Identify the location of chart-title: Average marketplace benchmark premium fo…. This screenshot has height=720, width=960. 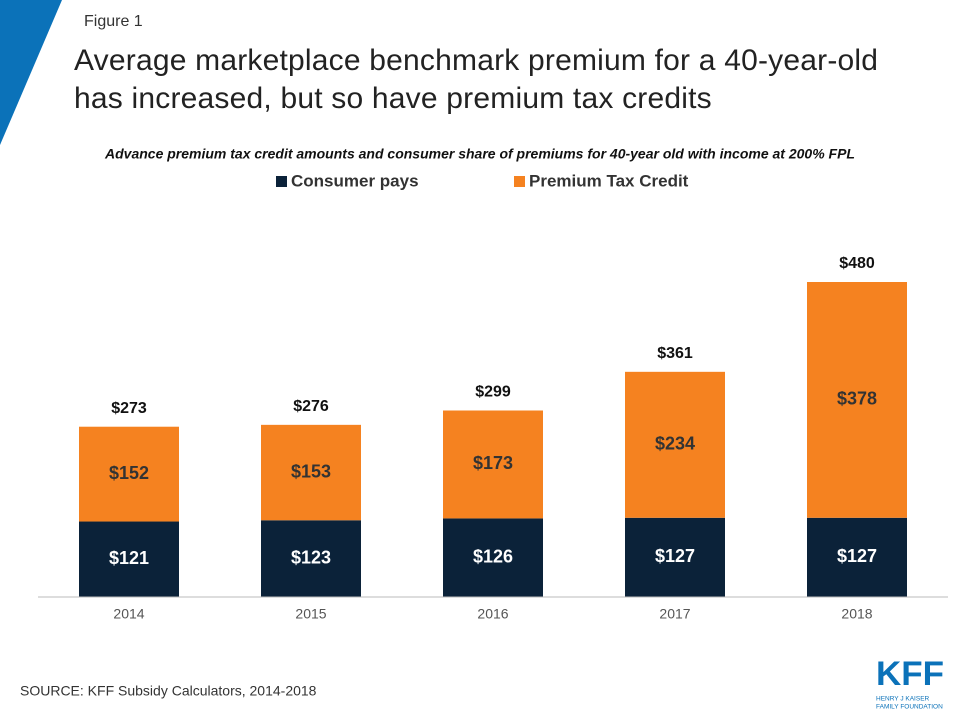
(476, 79).